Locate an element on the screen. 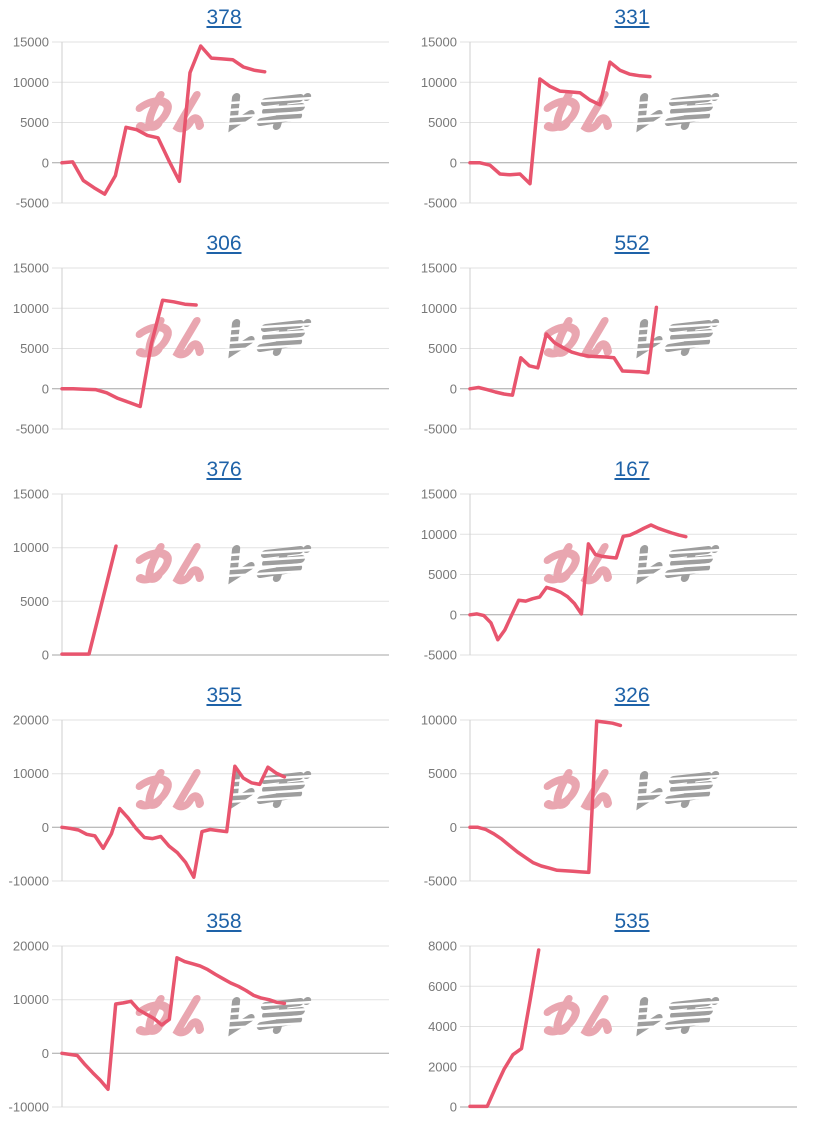 This screenshot has width=816, height=1130. chart-title-row: 378 is located at coordinates (204, 15).